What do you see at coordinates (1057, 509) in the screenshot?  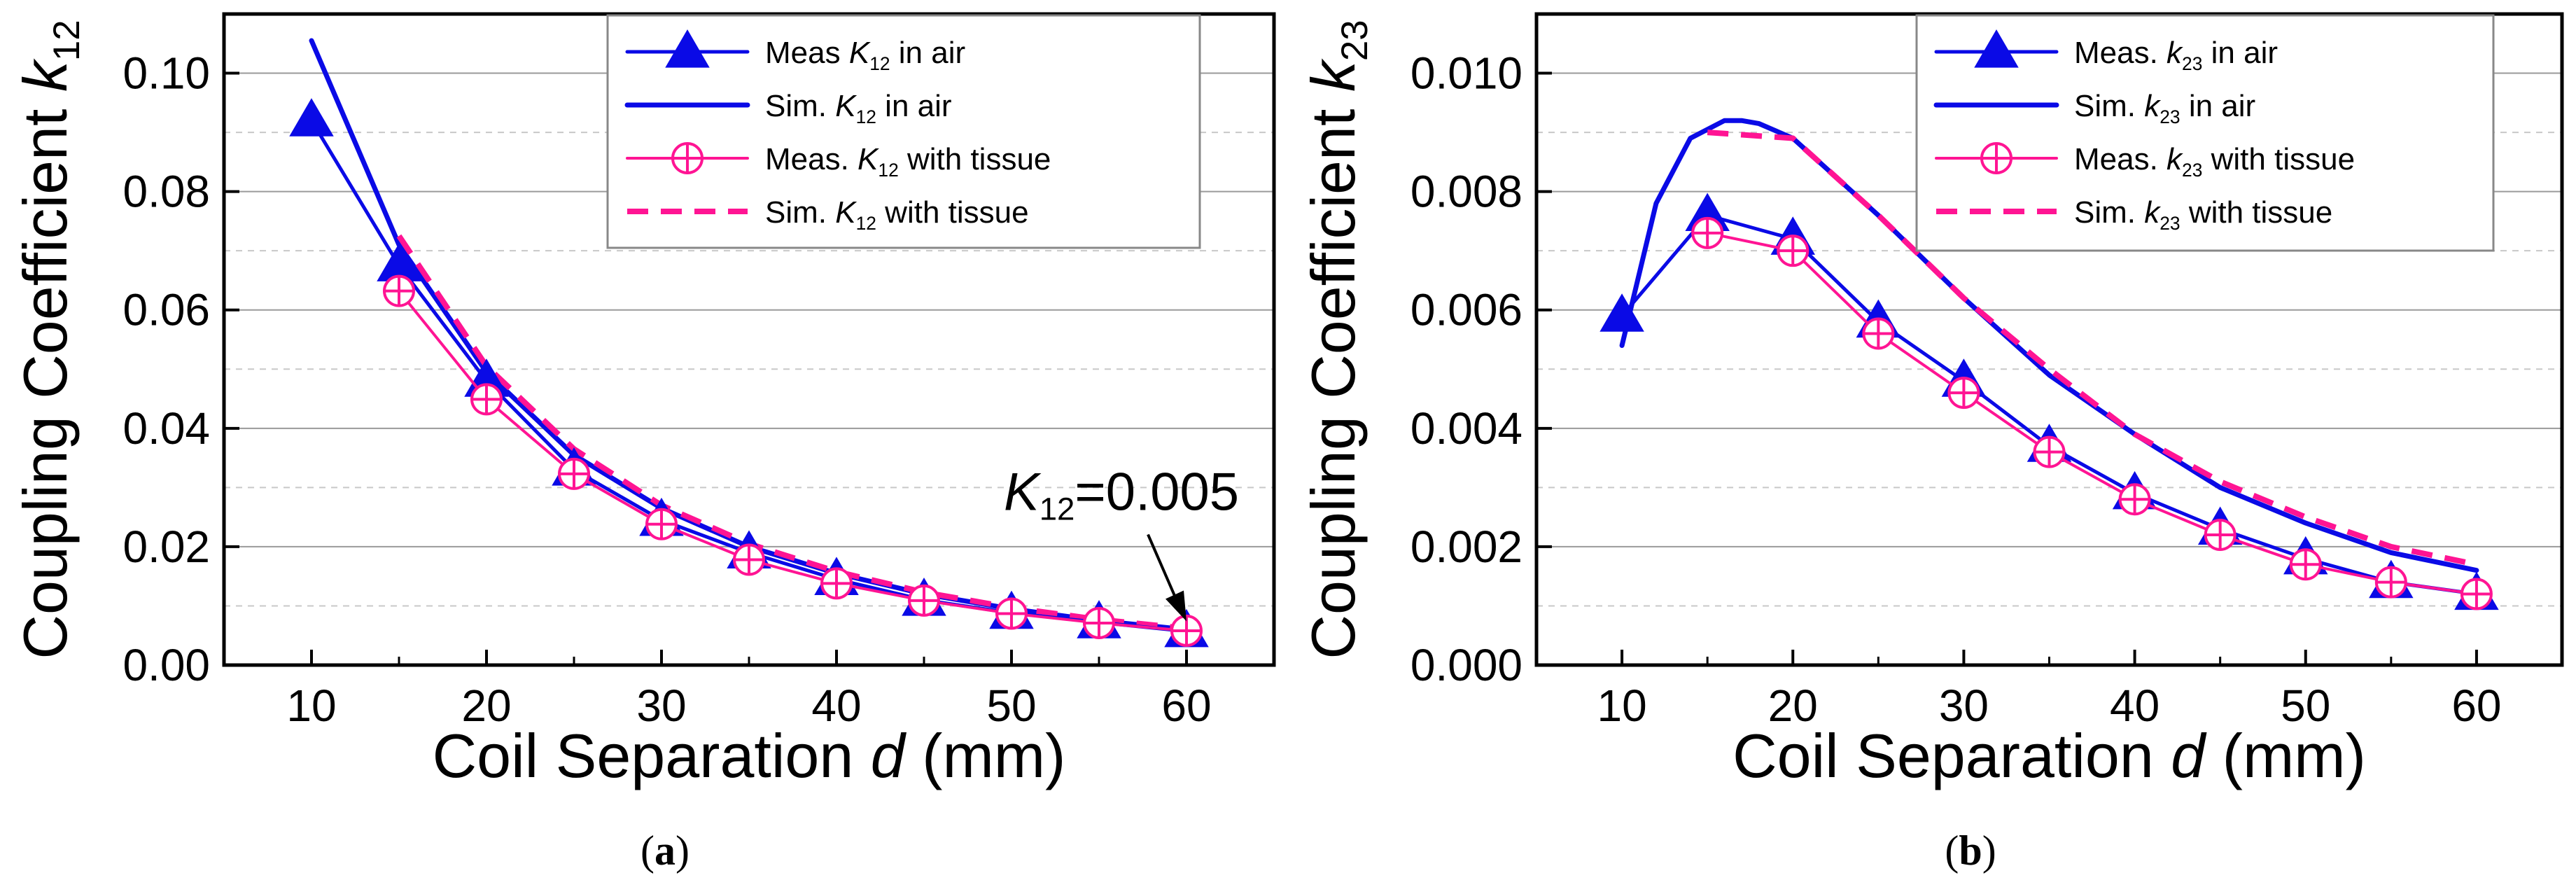 I see `annotation-sub: 12` at bounding box center [1057, 509].